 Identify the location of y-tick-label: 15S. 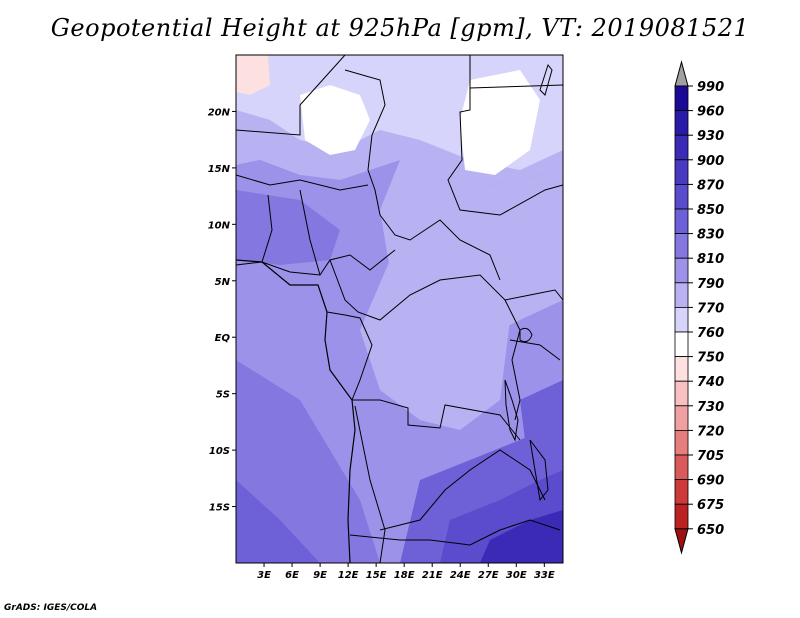
(219, 508).